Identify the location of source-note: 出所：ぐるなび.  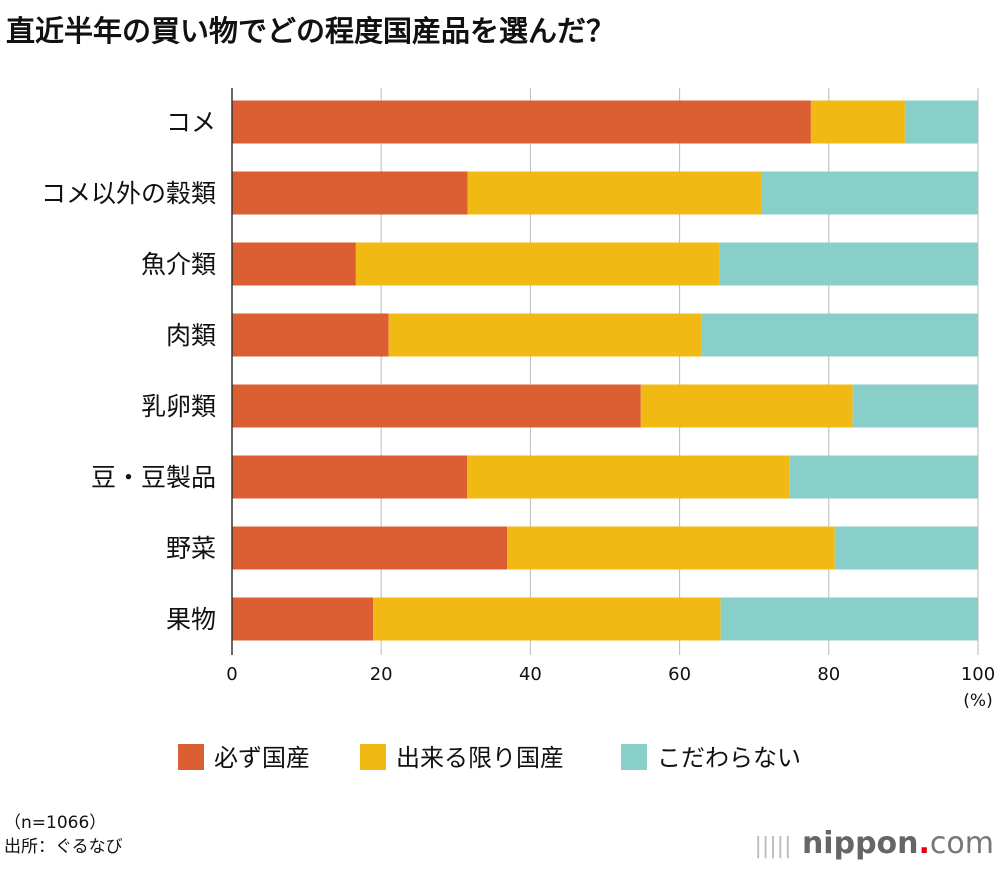
(63, 847).